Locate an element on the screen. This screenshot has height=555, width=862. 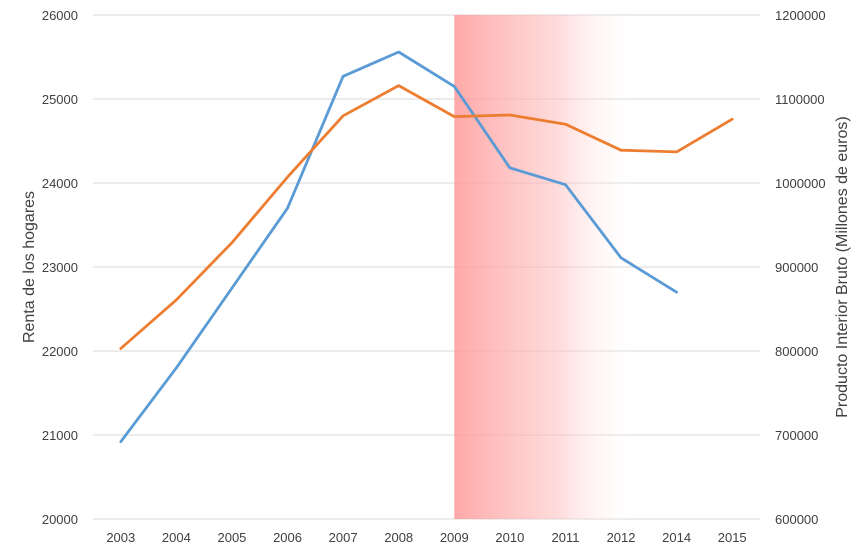
x-tick-label: 2008 is located at coordinates (398, 537).